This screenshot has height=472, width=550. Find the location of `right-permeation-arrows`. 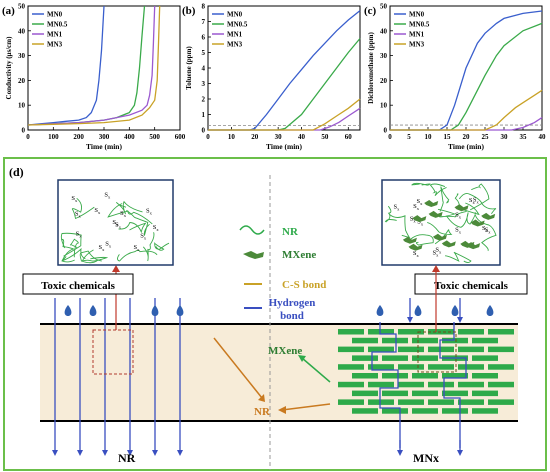

right-permeation-arrows is located at coordinates (430, 448).